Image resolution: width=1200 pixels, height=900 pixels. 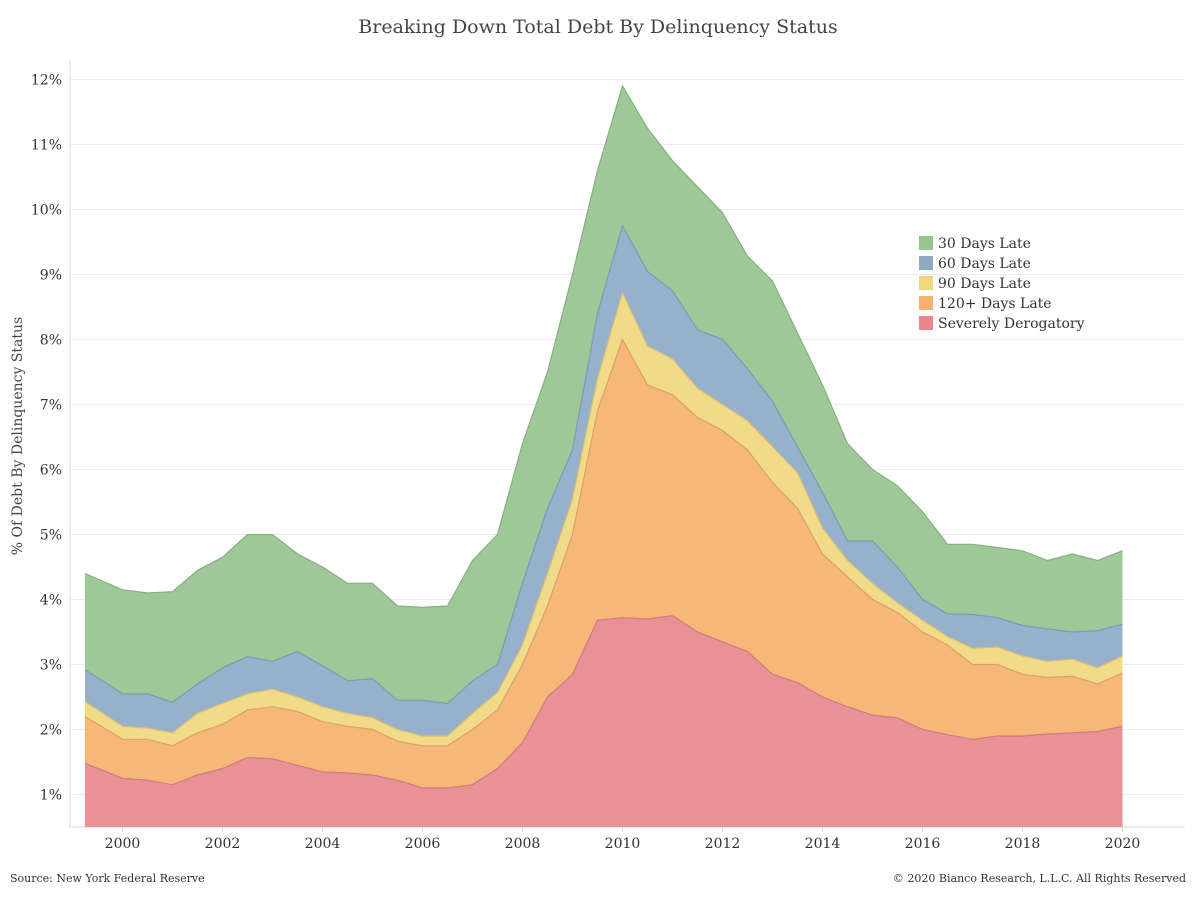 I want to click on y-tick-label: 10%, so click(x=46, y=211).